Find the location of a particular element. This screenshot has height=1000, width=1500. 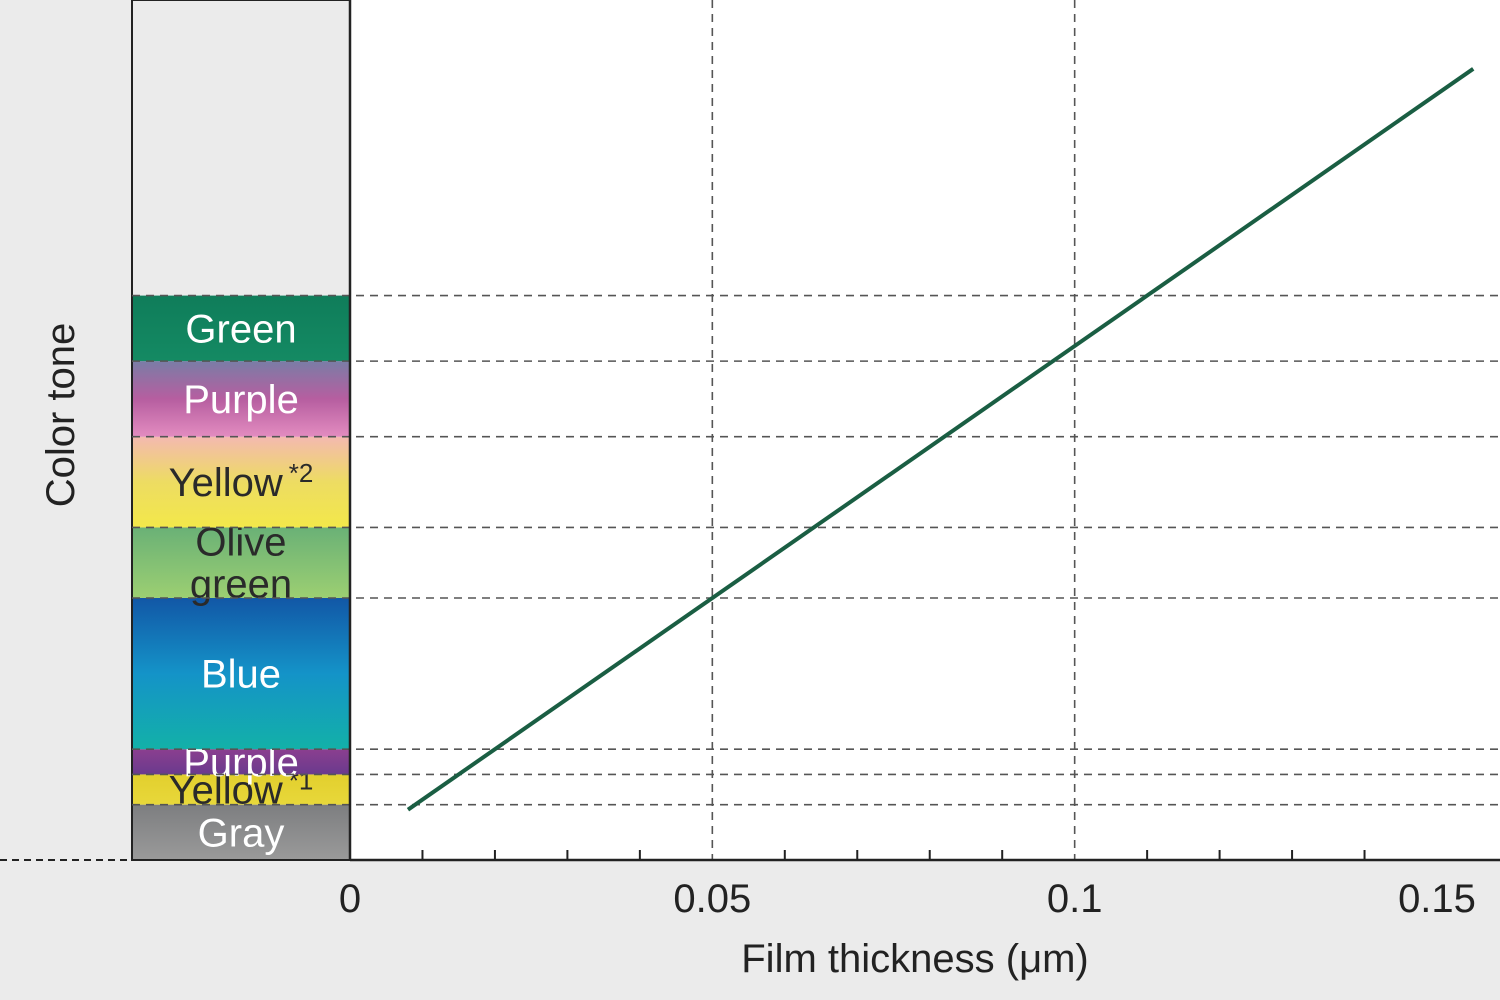

color-band-label: Purple is located at coordinates (241, 400).